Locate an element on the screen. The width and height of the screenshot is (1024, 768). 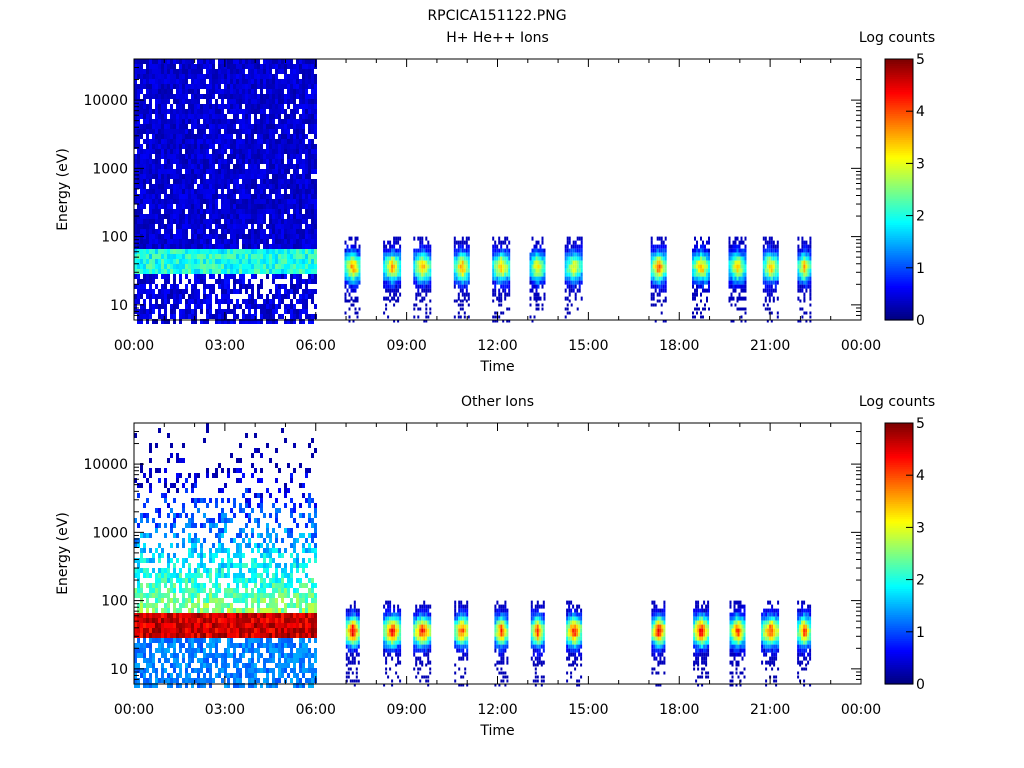
panel-title: Other Ions is located at coordinates (497, 402).